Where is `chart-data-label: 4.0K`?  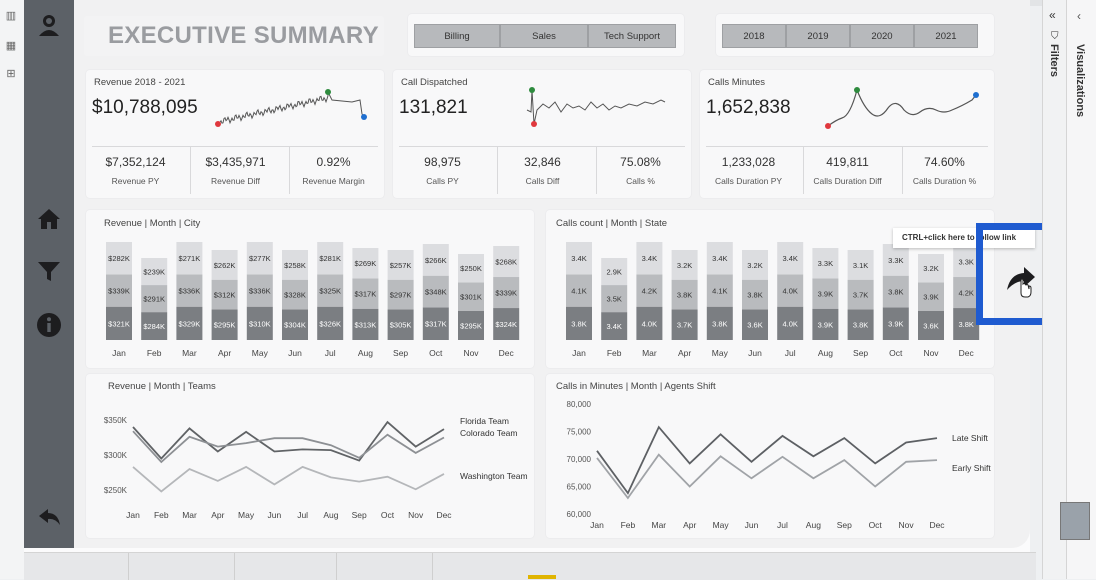 chart-data-label: 4.0K is located at coordinates (789, 323).